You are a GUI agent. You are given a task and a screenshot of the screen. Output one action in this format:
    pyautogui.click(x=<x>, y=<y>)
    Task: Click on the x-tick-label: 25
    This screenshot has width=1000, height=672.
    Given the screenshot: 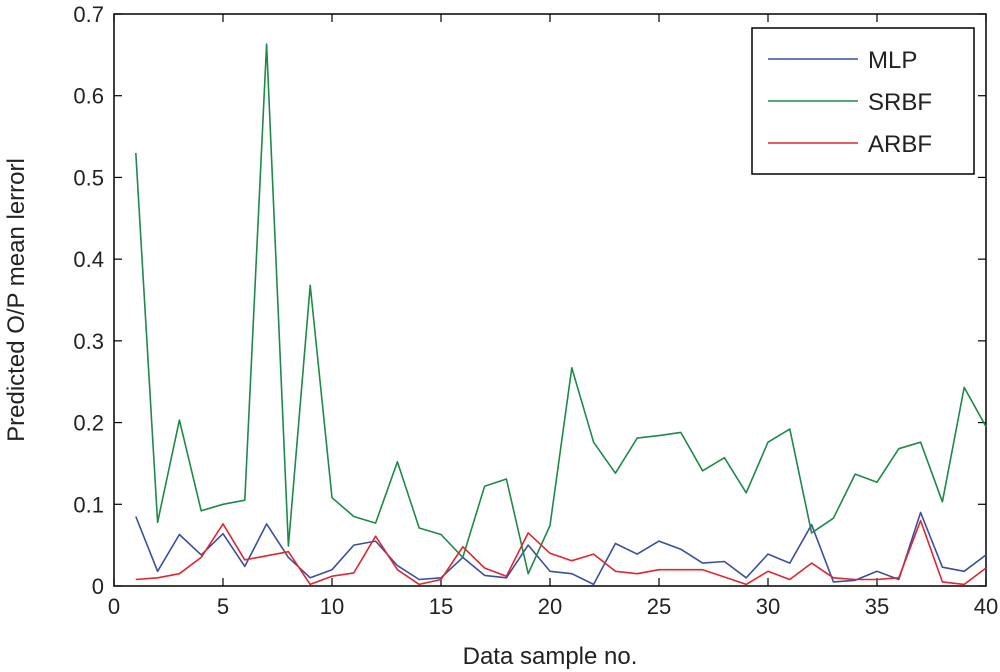 What is the action you would take?
    pyautogui.click(x=659, y=606)
    